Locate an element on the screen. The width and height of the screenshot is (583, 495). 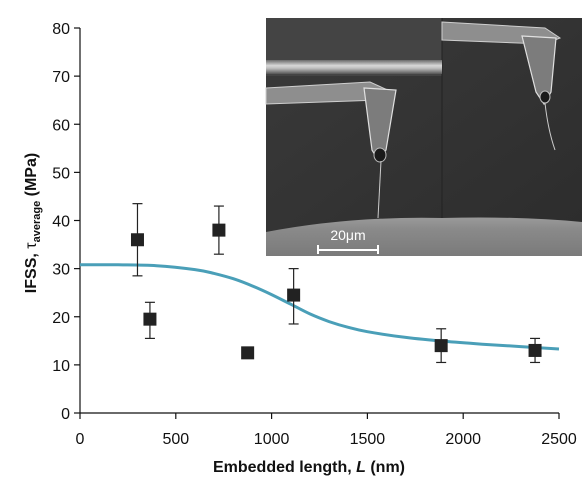
y-tick-label: 20 is located at coordinates (61, 318).